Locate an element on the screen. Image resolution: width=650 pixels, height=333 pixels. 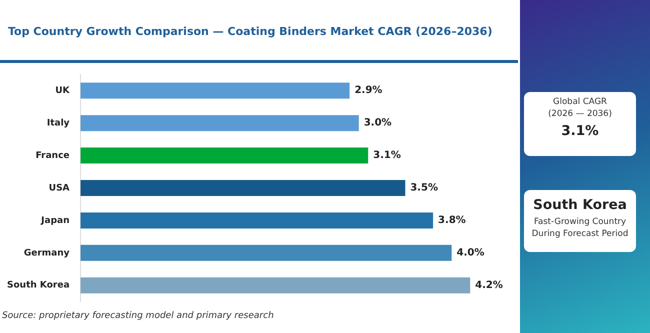
chart-title: Top Country Growth Comparison — Coating Binders Market CAGR (2026–2036) is located at coordinates (250, 31).